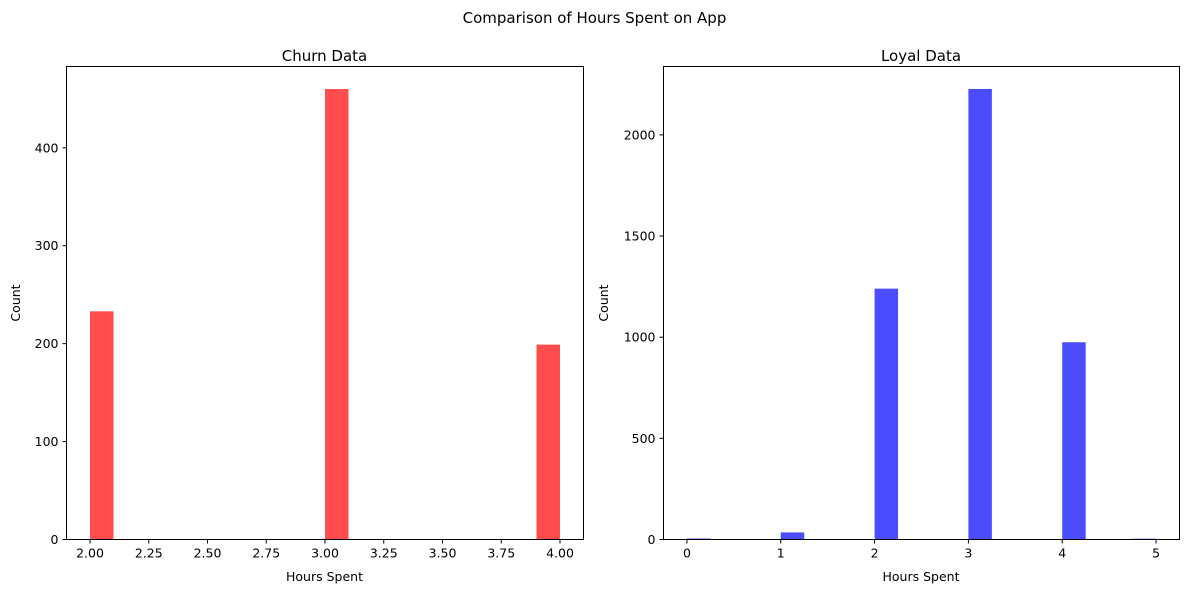  Describe the element at coordinates (501, 553) in the screenshot. I see `churn-x-tick-label: 3.75` at that location.